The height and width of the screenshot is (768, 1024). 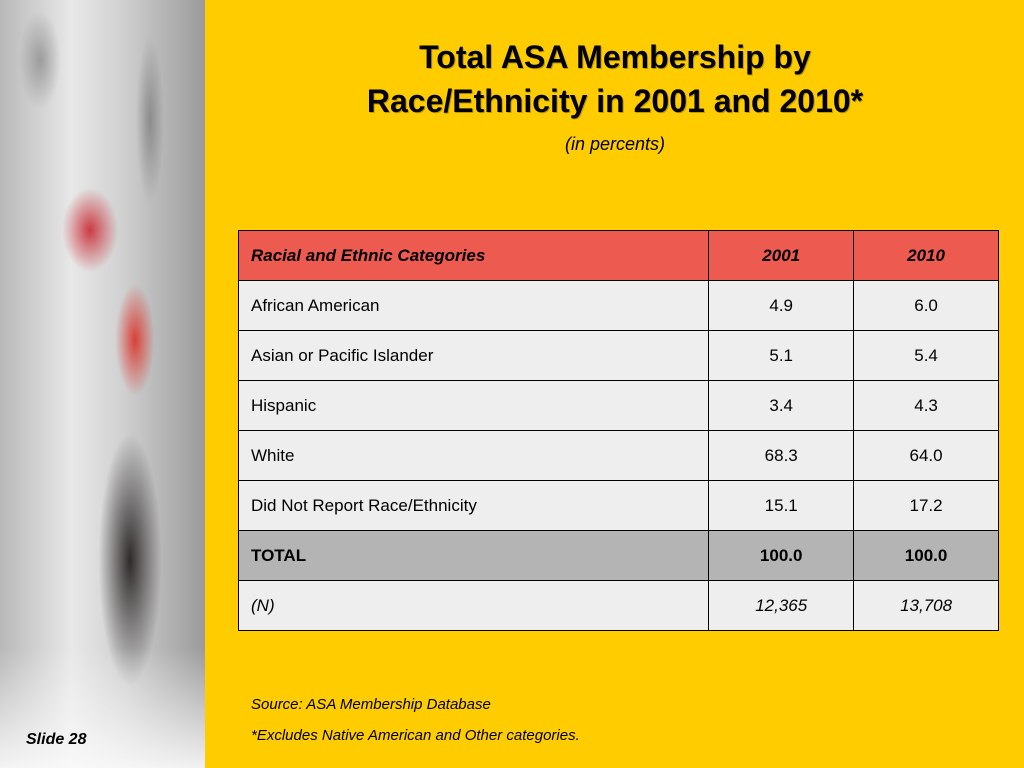 What do you see at coordinates (926, 255) in the screenshot?
I see `header-2010: 2010` at bounding box center [926, 255].